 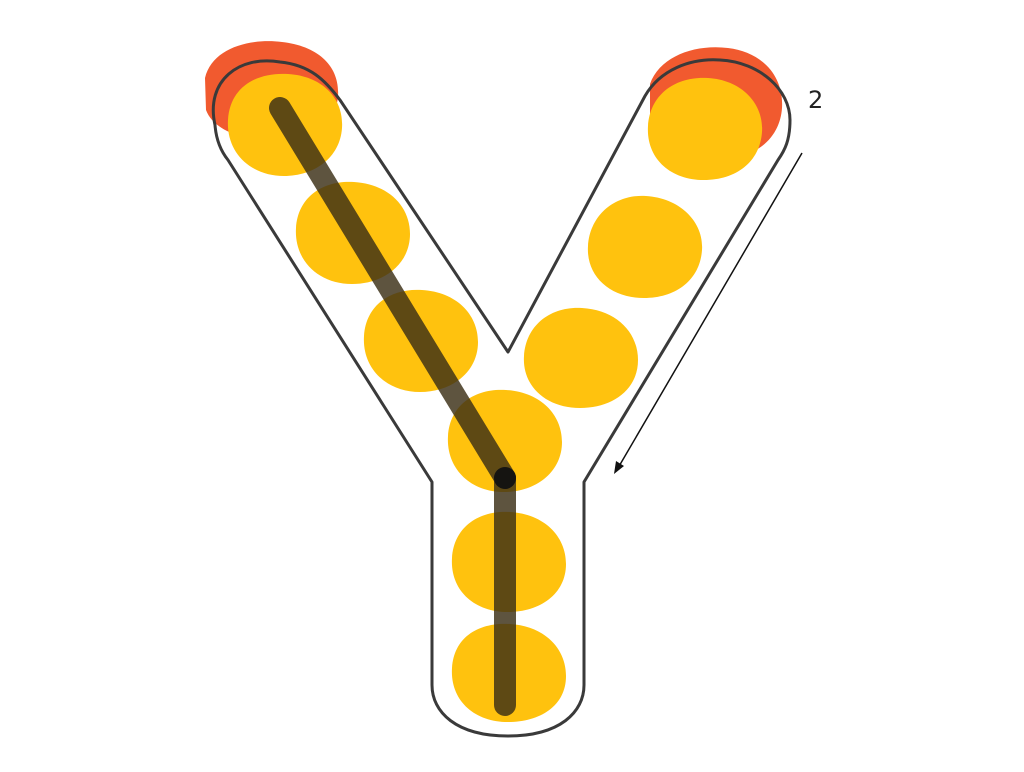 What do you see at coordinates (392, 293) in the screenshot?
I see `traced-diagonal-segment` at bounding box center [392, 293].